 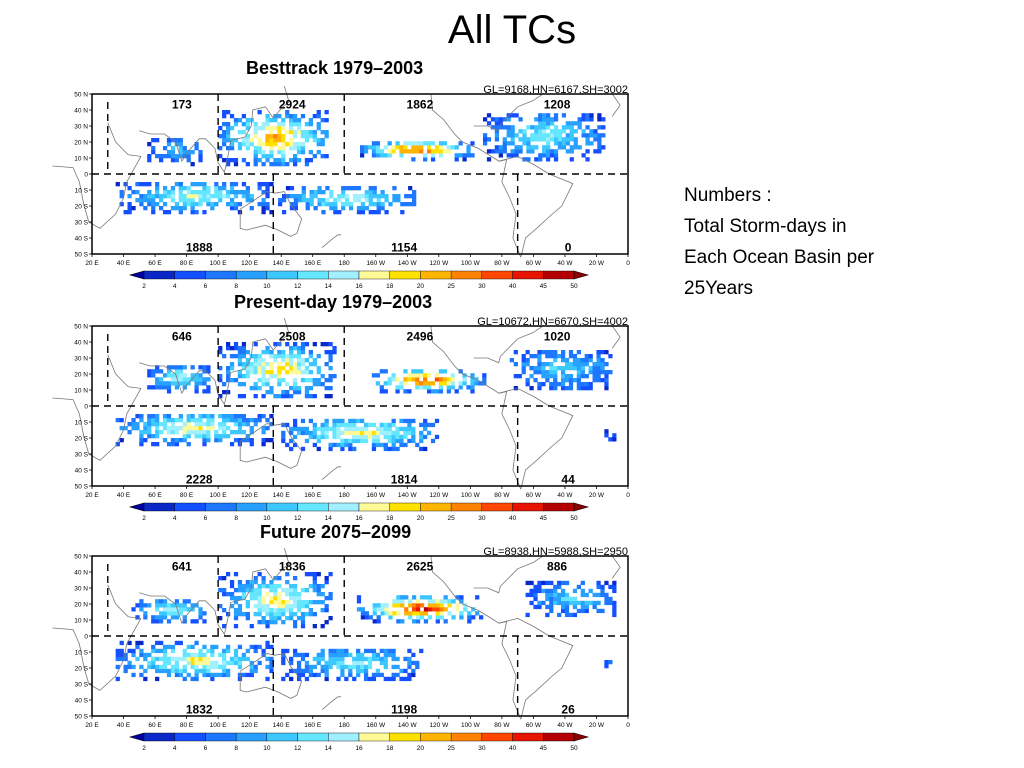 I want to click on lon-label: 100 E, so click(x=219, y=495).